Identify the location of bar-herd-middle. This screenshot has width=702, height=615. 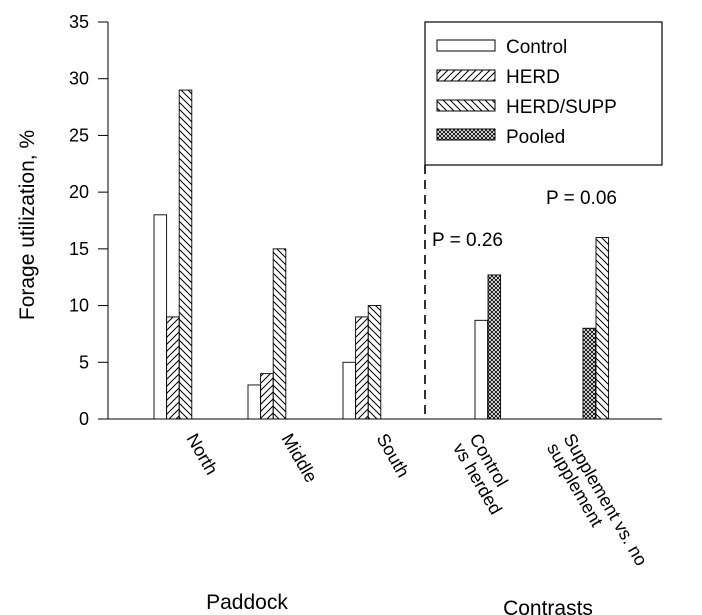
(267, 396).